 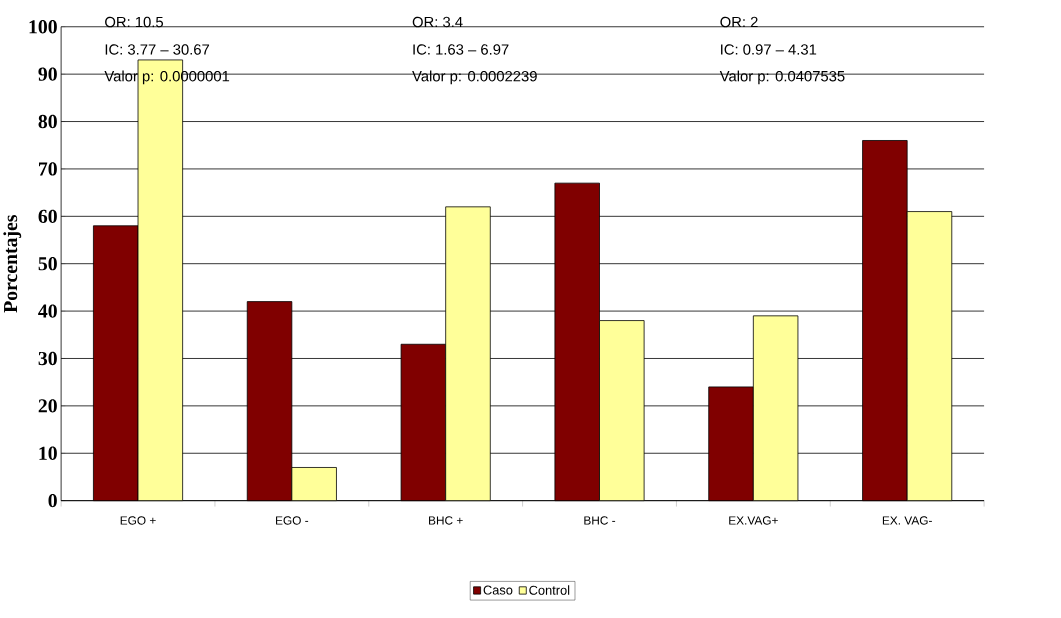 I want to click on y-axis-title: Porcentajes, so click(x=12, y=264).